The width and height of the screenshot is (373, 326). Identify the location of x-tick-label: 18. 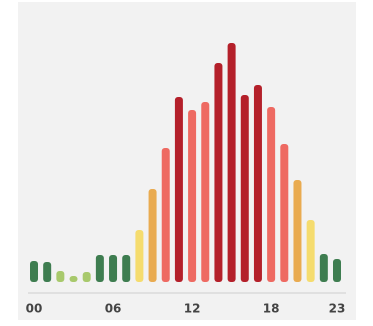
(271, 309).